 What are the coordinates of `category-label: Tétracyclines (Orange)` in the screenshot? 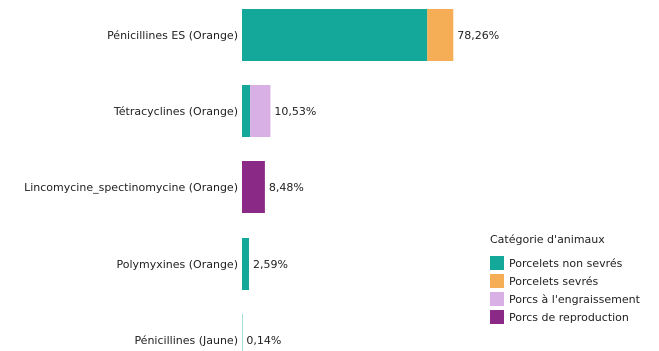 It's located at (175, 111).